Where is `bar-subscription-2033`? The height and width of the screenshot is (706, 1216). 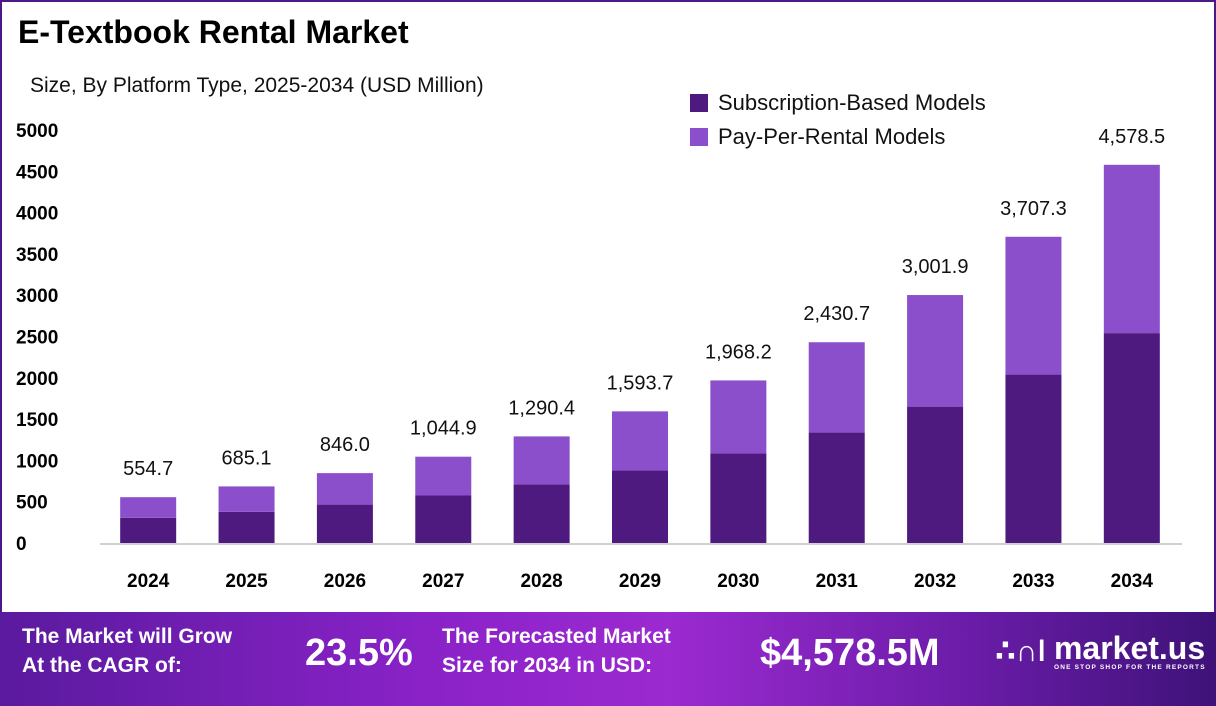 bar-subscription-2033 is located at coordinates (1033, 458).